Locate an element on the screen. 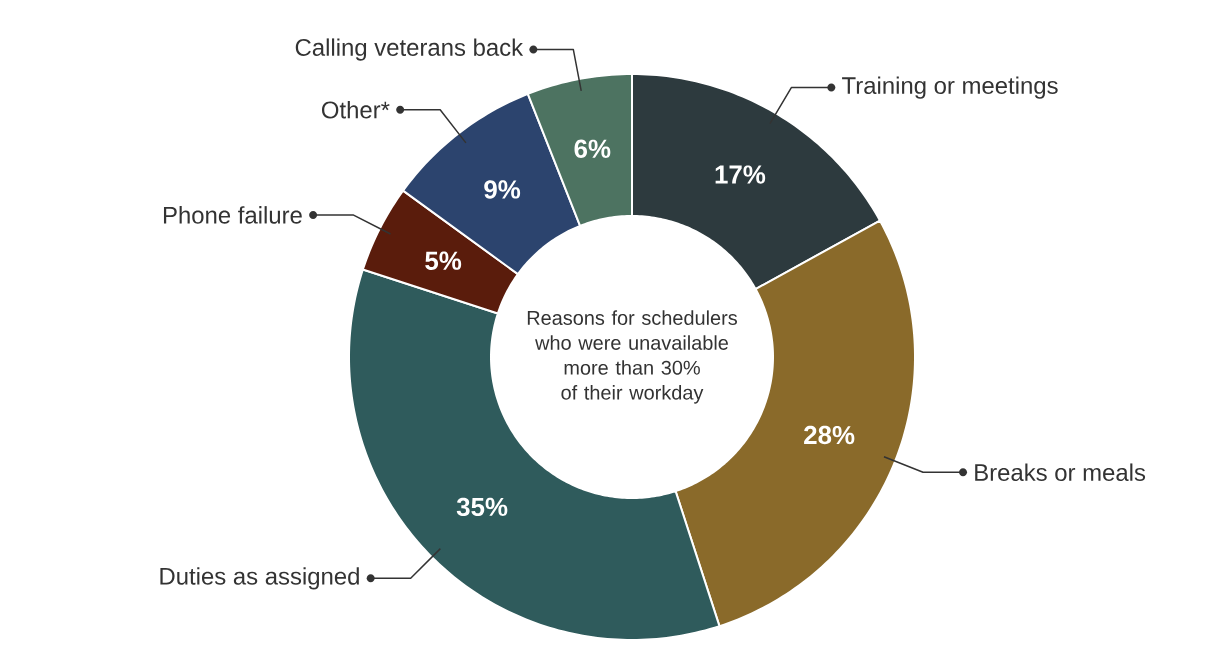 The image size is (1217, 650). slice-label: Duties as assigned is located at coordinates (259, 578).